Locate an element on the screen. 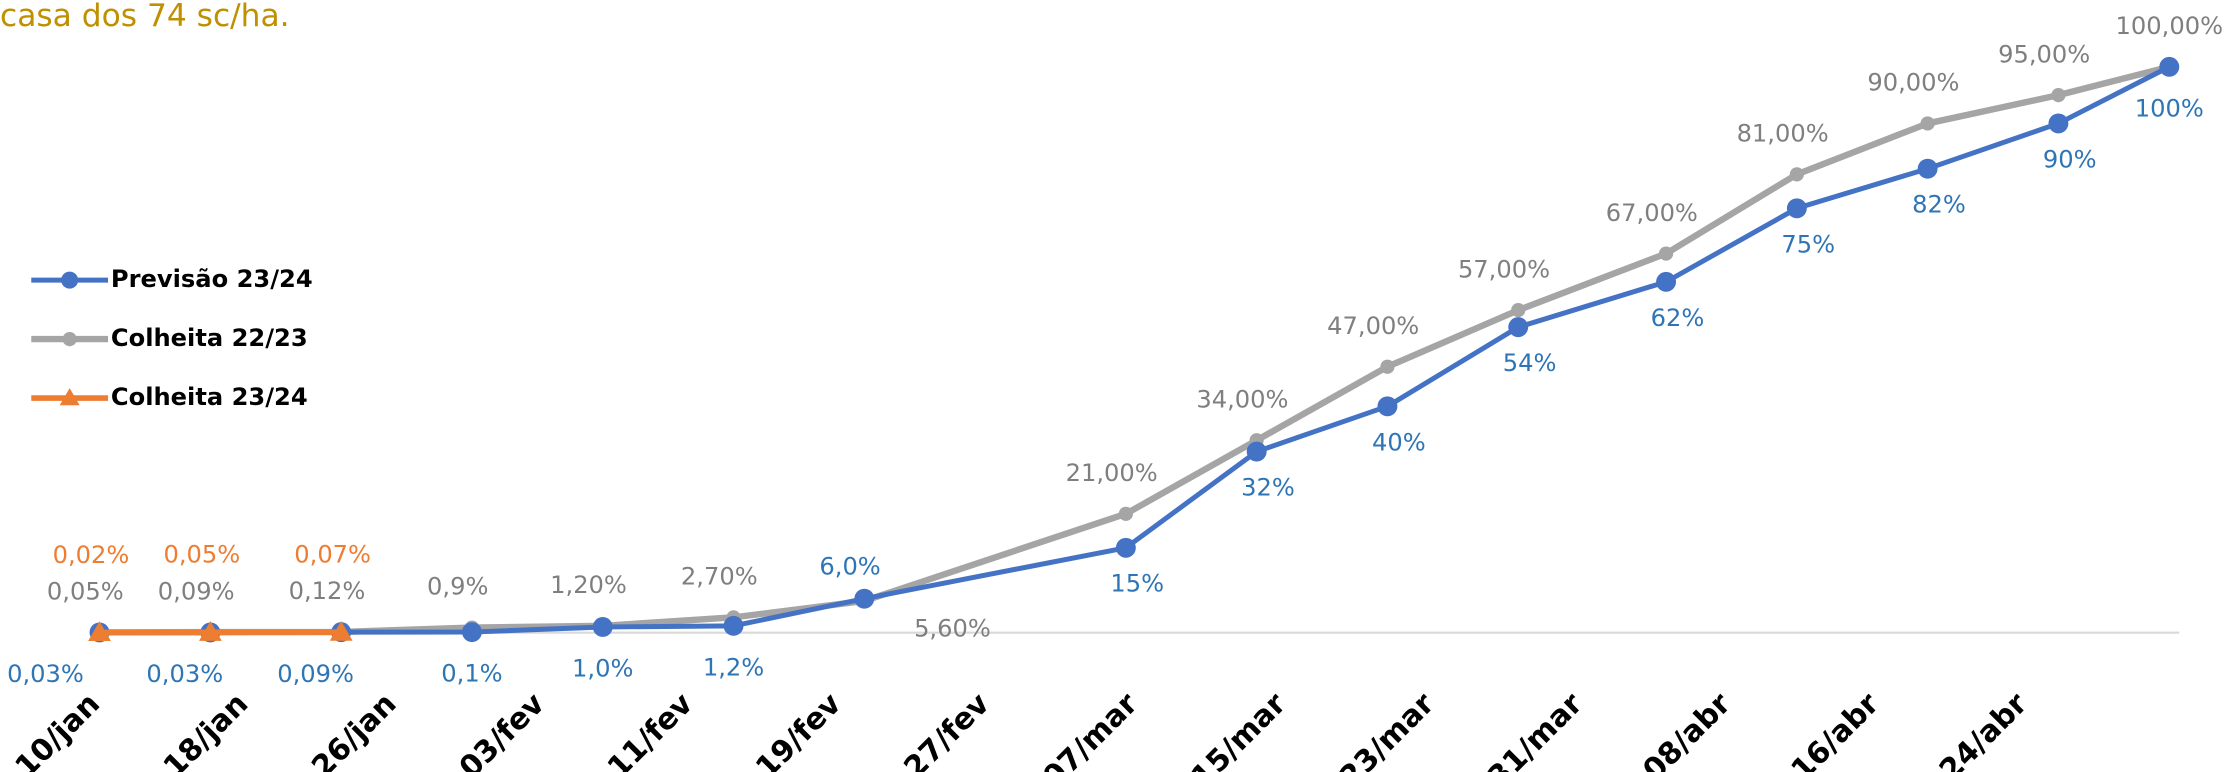 The width and height of the screenshot is (2229, 772). chart-title: casa dos 74 sc/ha. is located at coordinates (145, 17).